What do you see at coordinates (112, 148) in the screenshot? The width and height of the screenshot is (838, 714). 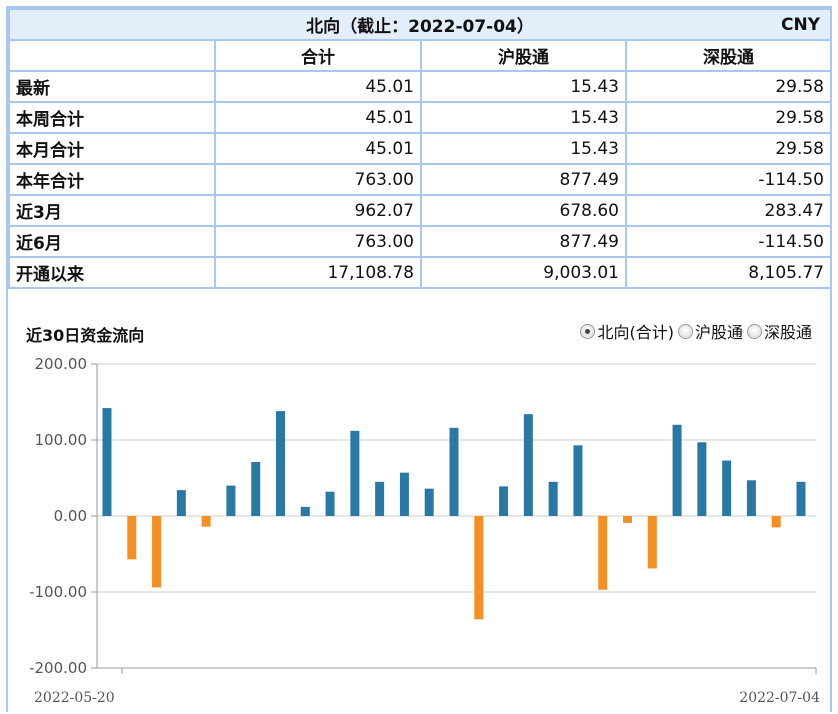 I see `row-label: 本月合计` at bounding box center [112, 148].